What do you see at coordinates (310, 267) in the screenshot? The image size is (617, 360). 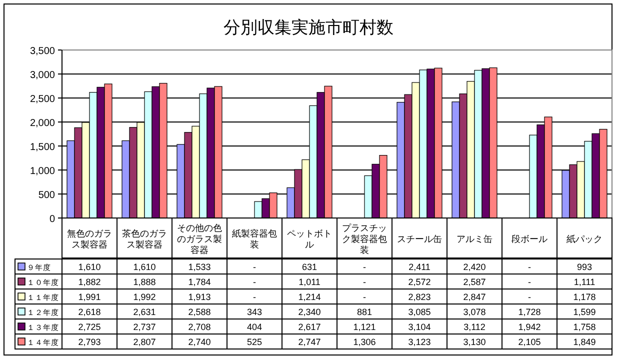 I see `data-label: 631` at bounding box center [310, 267].